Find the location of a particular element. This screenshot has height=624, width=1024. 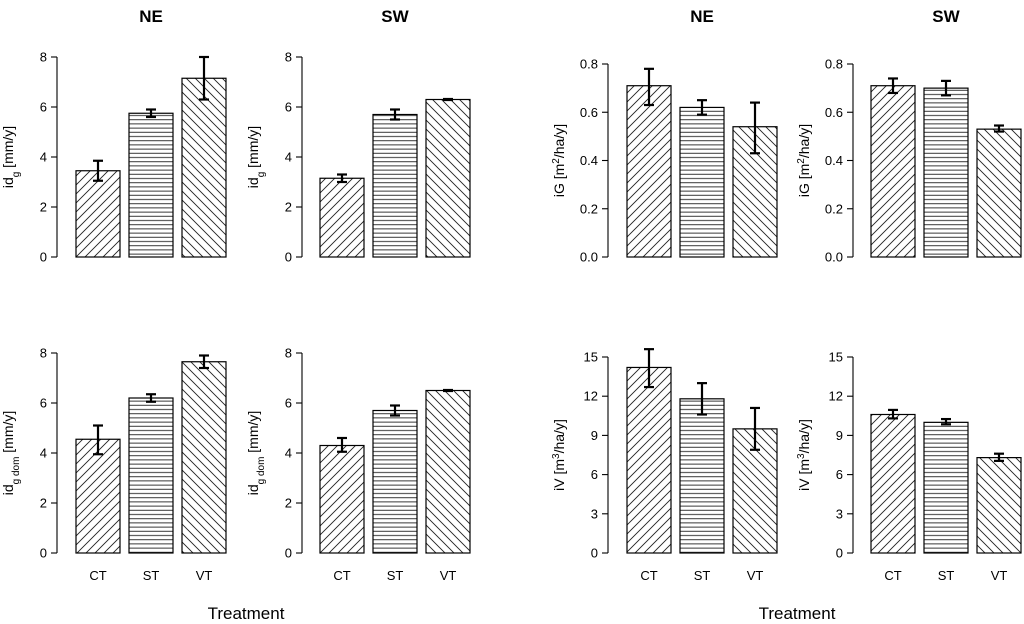

chart-panel-7: 0 3 6 9 12 15 iV [m3/ha/y] CT ST VT Treatment is located at coordinates (693, 485).